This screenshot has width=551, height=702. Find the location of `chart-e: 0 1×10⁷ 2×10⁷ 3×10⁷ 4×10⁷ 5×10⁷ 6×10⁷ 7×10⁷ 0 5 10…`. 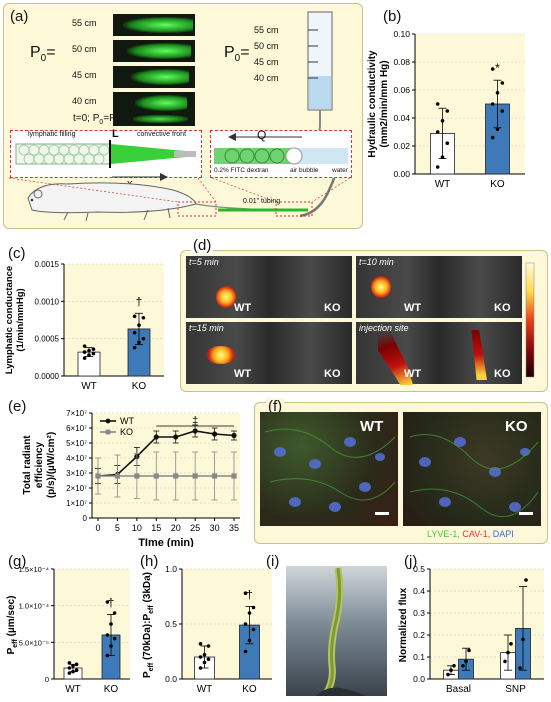

chart-e: 0 1×10⁷ 2×10⁷ 3×10⁷ 4×10⁷ 5×10⁷ 6×10⁷ 7×10⁷ 0 5 10… is located at coordinates (131, 478).